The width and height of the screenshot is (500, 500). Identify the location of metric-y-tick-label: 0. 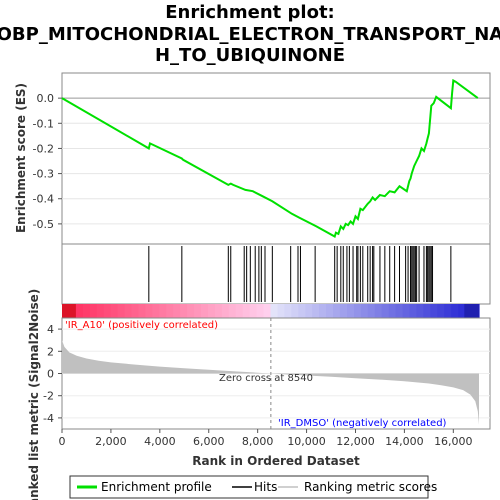
(50, 374).